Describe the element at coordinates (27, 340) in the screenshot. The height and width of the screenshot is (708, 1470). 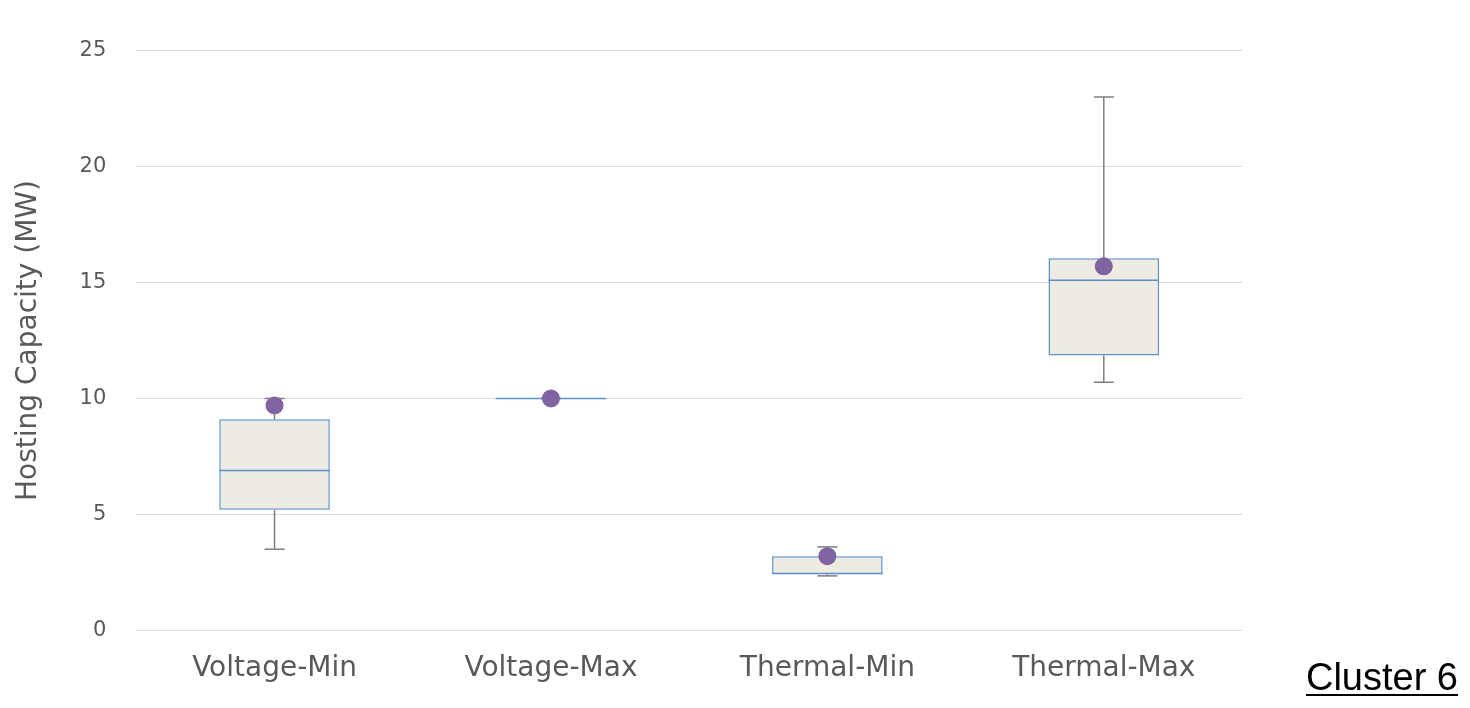
I see `y-axis-title: Hosting Capacity (MW)` at that location.